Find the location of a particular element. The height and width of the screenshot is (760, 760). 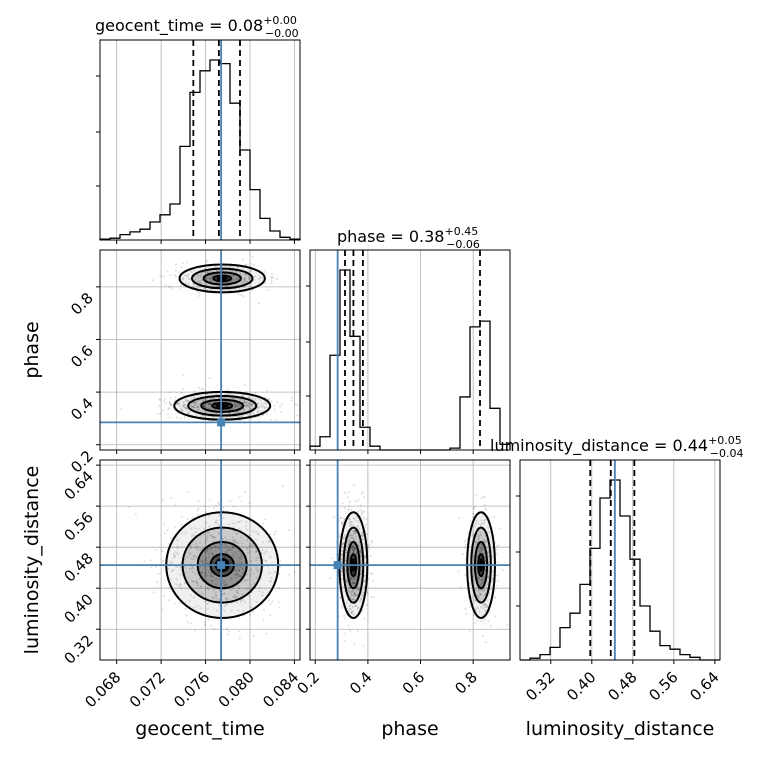

gridlines is located at coordinates (394, 350).